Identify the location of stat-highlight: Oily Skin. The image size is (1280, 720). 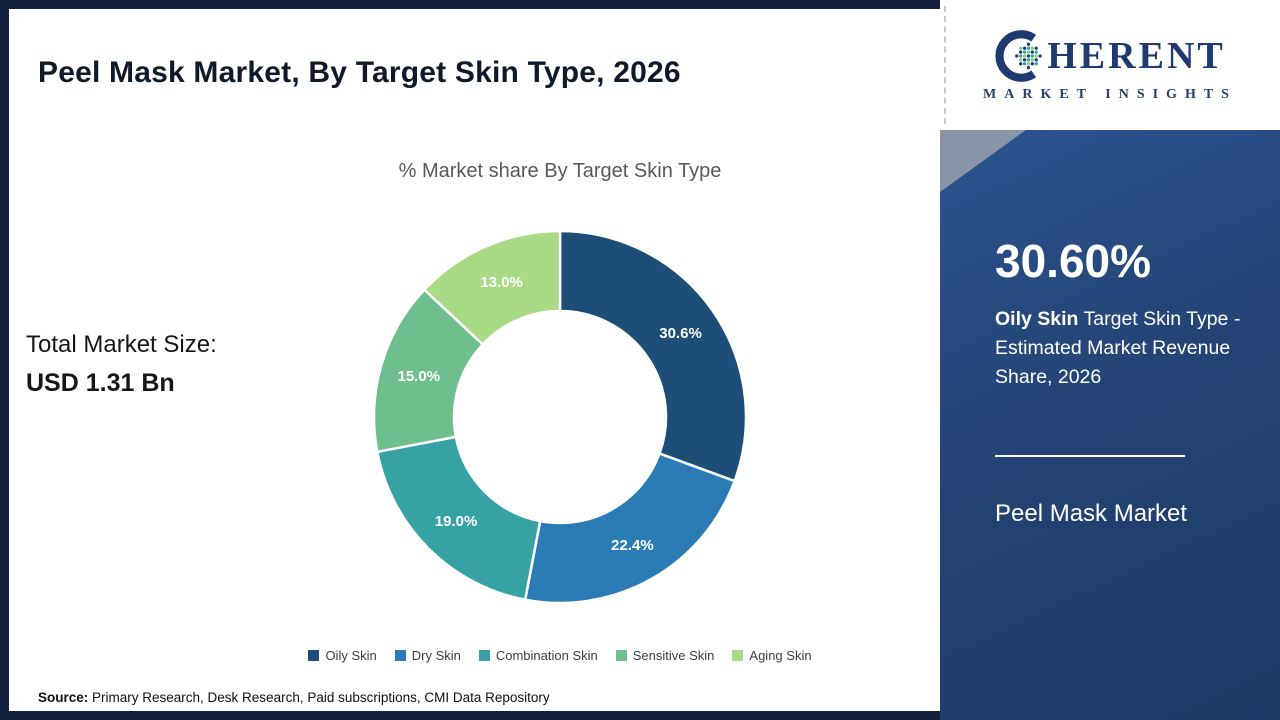
(1037, 319).